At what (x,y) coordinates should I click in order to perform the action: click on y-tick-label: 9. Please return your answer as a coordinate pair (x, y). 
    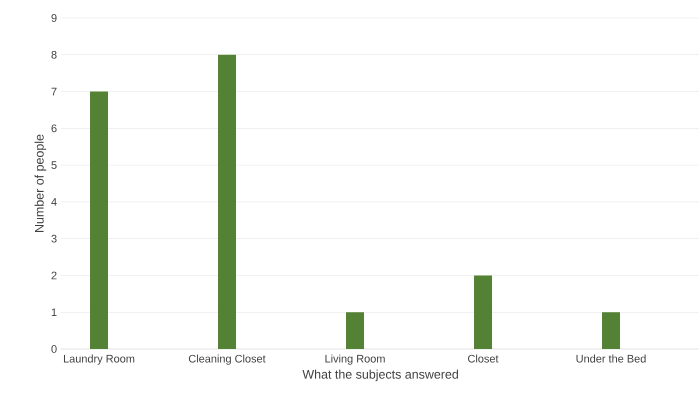
    Looking at the image, I should click on (54, 18).